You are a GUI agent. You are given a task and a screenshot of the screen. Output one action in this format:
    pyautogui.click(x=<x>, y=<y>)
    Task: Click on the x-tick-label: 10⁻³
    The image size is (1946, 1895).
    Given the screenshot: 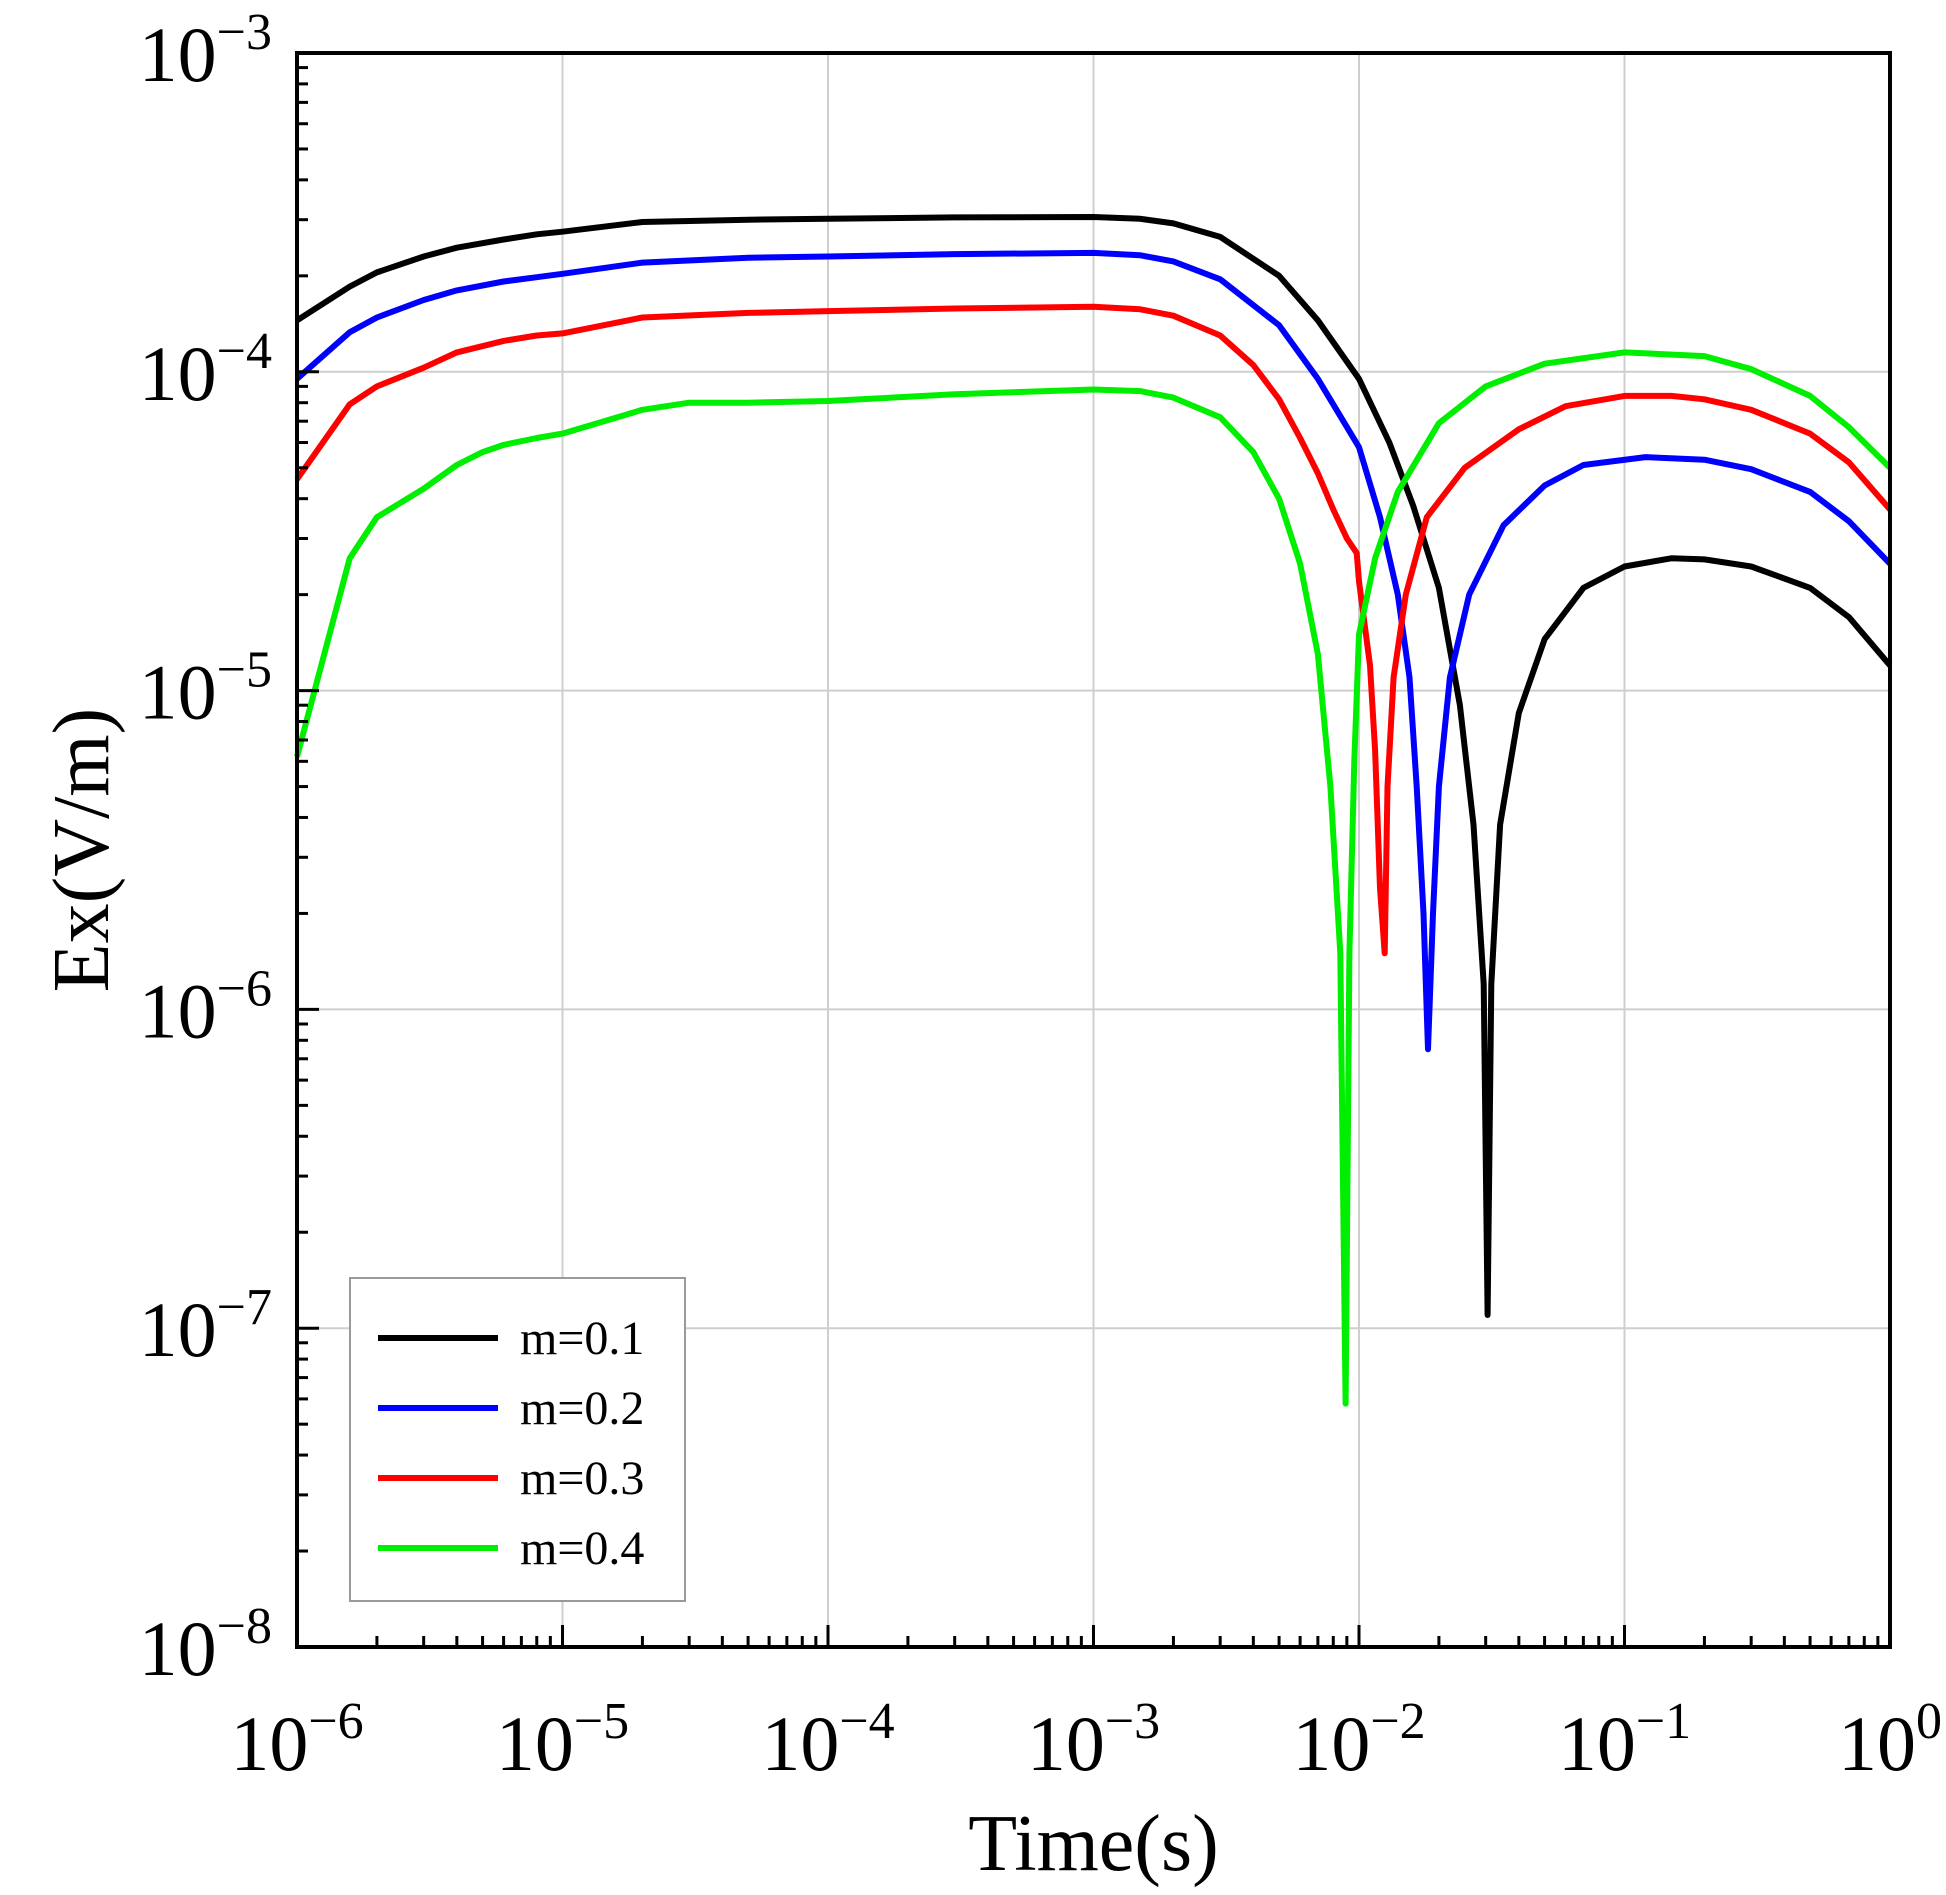 What is the action you would take?
    pyautogui.click(x=1093, y=1740)
    